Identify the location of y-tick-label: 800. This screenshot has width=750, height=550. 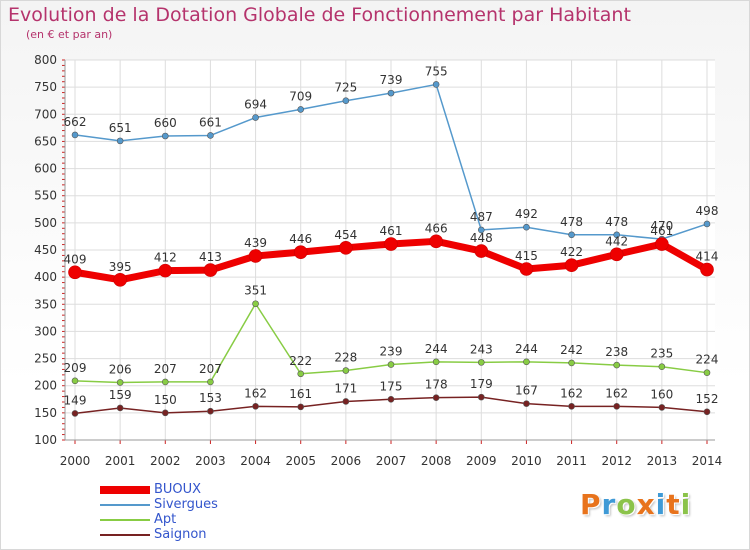
(45, 60).